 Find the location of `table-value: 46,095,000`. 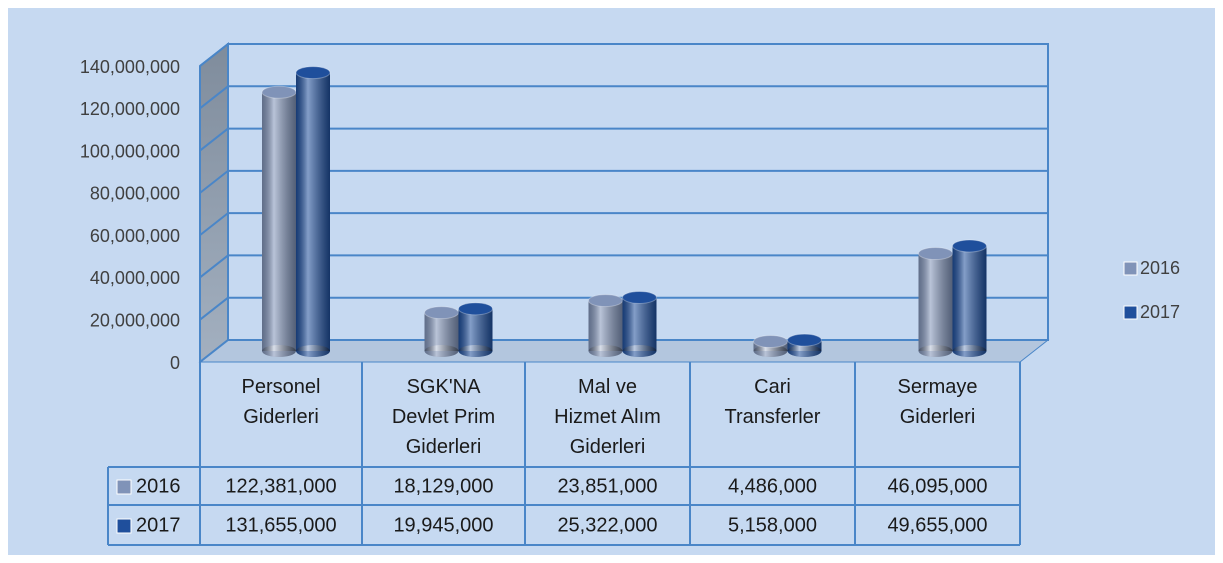

table-value: 46,095,000 is located at coordinates (937, 486).